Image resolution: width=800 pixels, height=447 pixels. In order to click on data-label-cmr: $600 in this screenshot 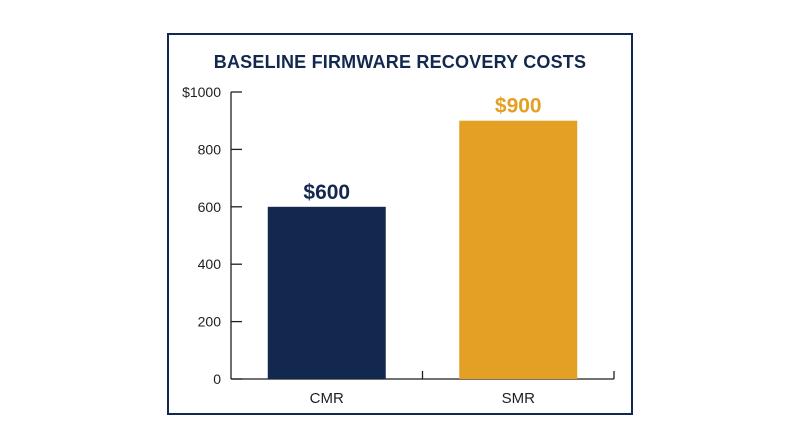, I will do `click(326, 192)`.